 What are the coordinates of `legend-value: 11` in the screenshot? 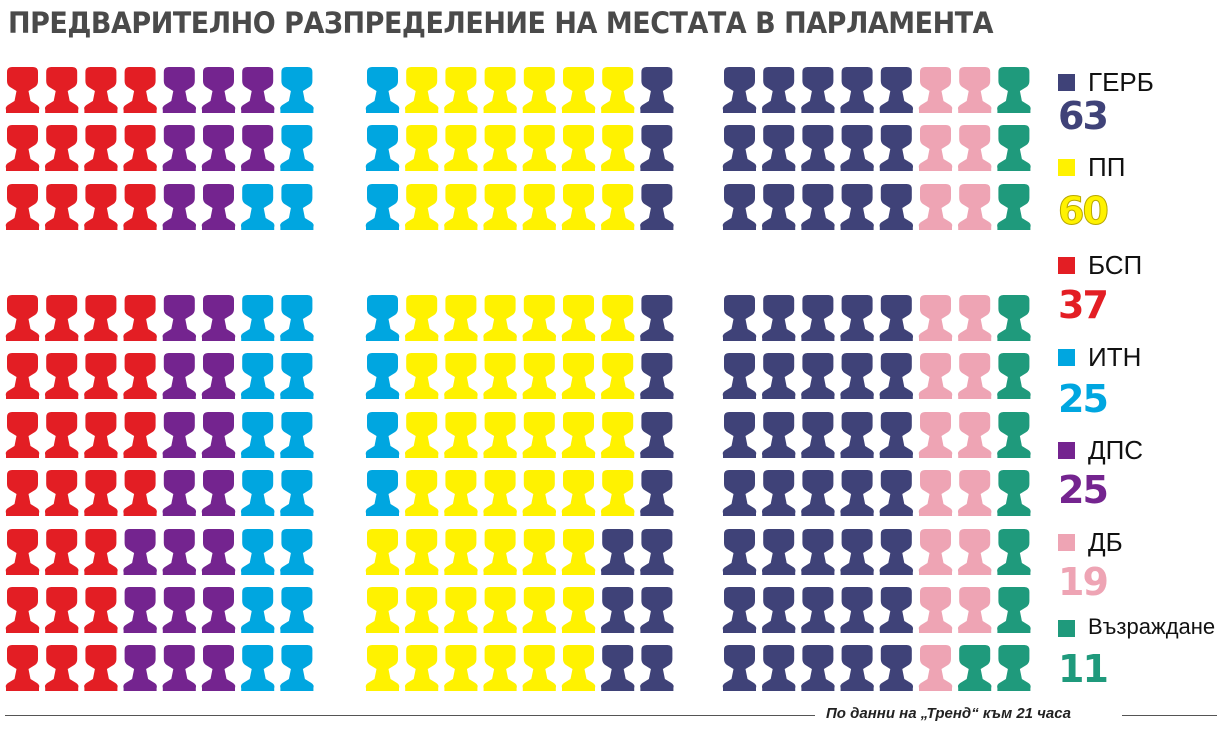 It's located at (1083, 669).